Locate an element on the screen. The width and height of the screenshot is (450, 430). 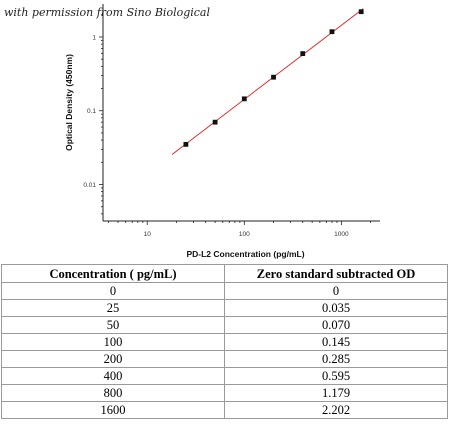
concentration-cell: 800 is located at coordinates (113, 393).